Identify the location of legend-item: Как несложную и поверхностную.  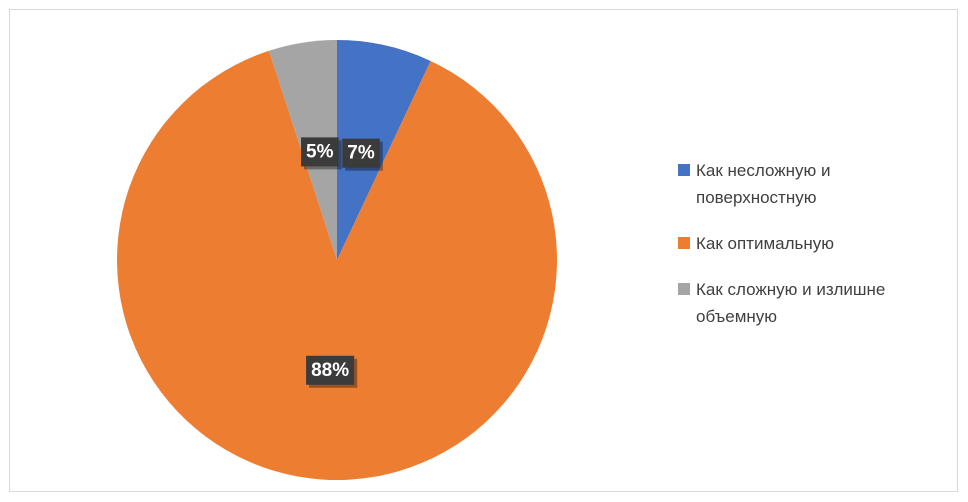
(793, 184).